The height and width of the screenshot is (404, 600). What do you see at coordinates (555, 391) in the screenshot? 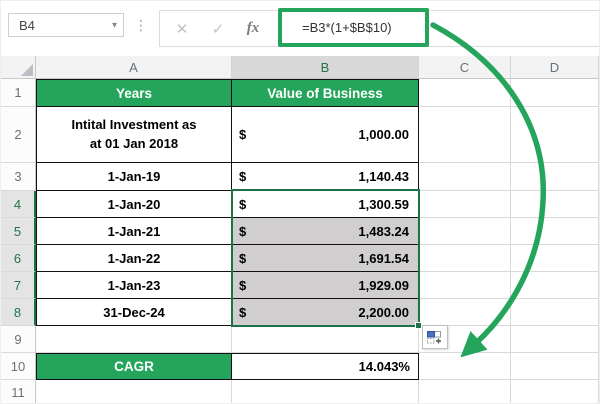
I see `cell-d11` at bounding box center [555, 391].